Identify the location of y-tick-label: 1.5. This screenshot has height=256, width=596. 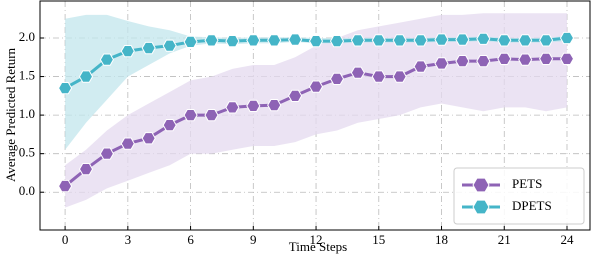
(27, 75).